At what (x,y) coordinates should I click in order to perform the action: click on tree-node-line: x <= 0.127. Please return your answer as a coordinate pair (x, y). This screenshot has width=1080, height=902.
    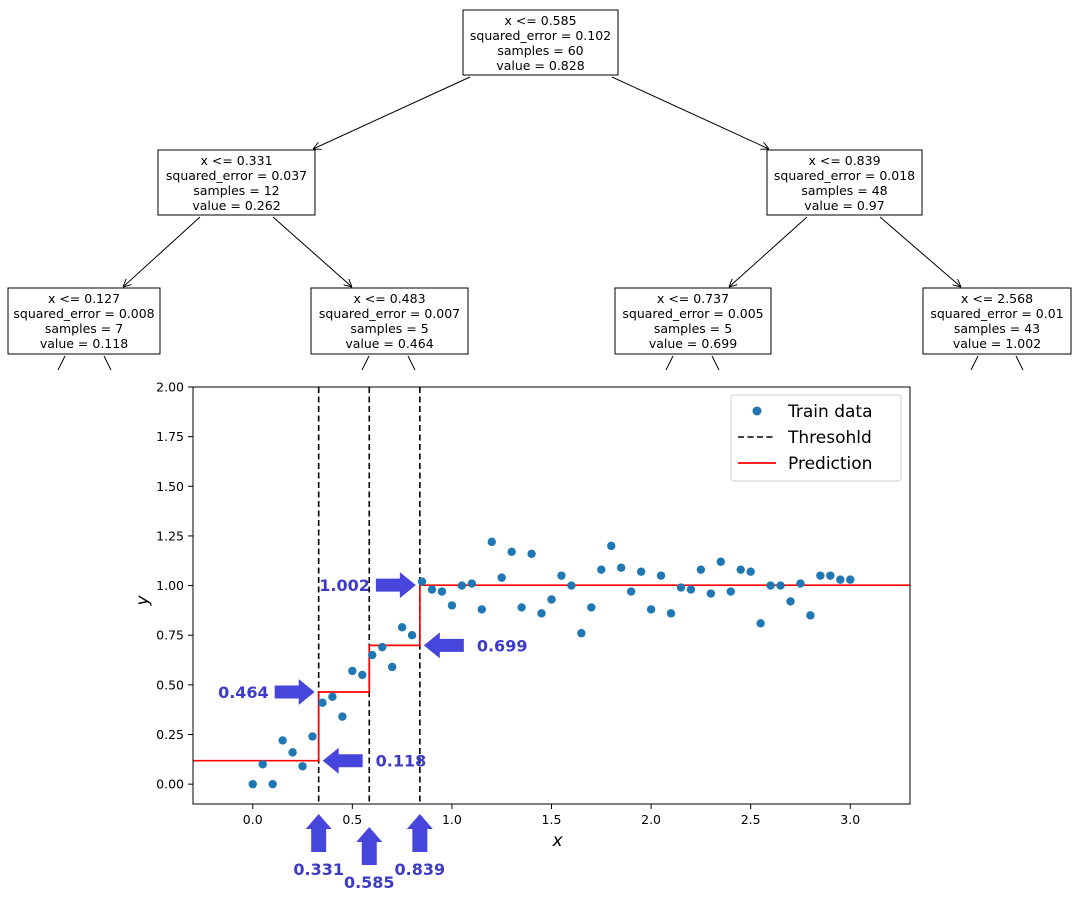
    Looking at the image, I should click on (84, 298).